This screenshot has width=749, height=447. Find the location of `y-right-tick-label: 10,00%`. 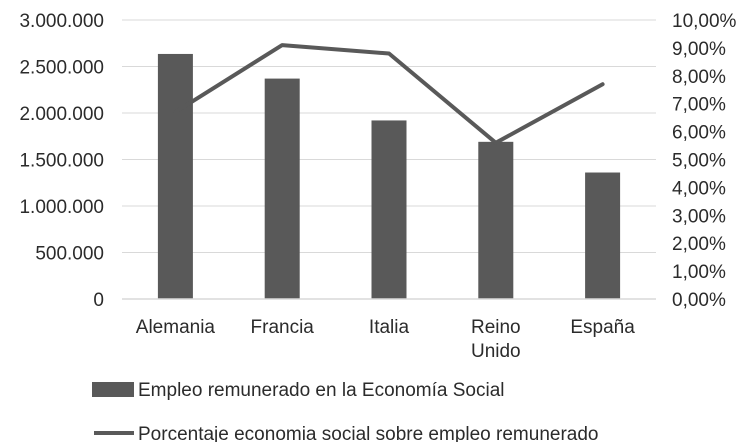

y-right-tick-label: 10,00% is located at coordinates (704, 21).